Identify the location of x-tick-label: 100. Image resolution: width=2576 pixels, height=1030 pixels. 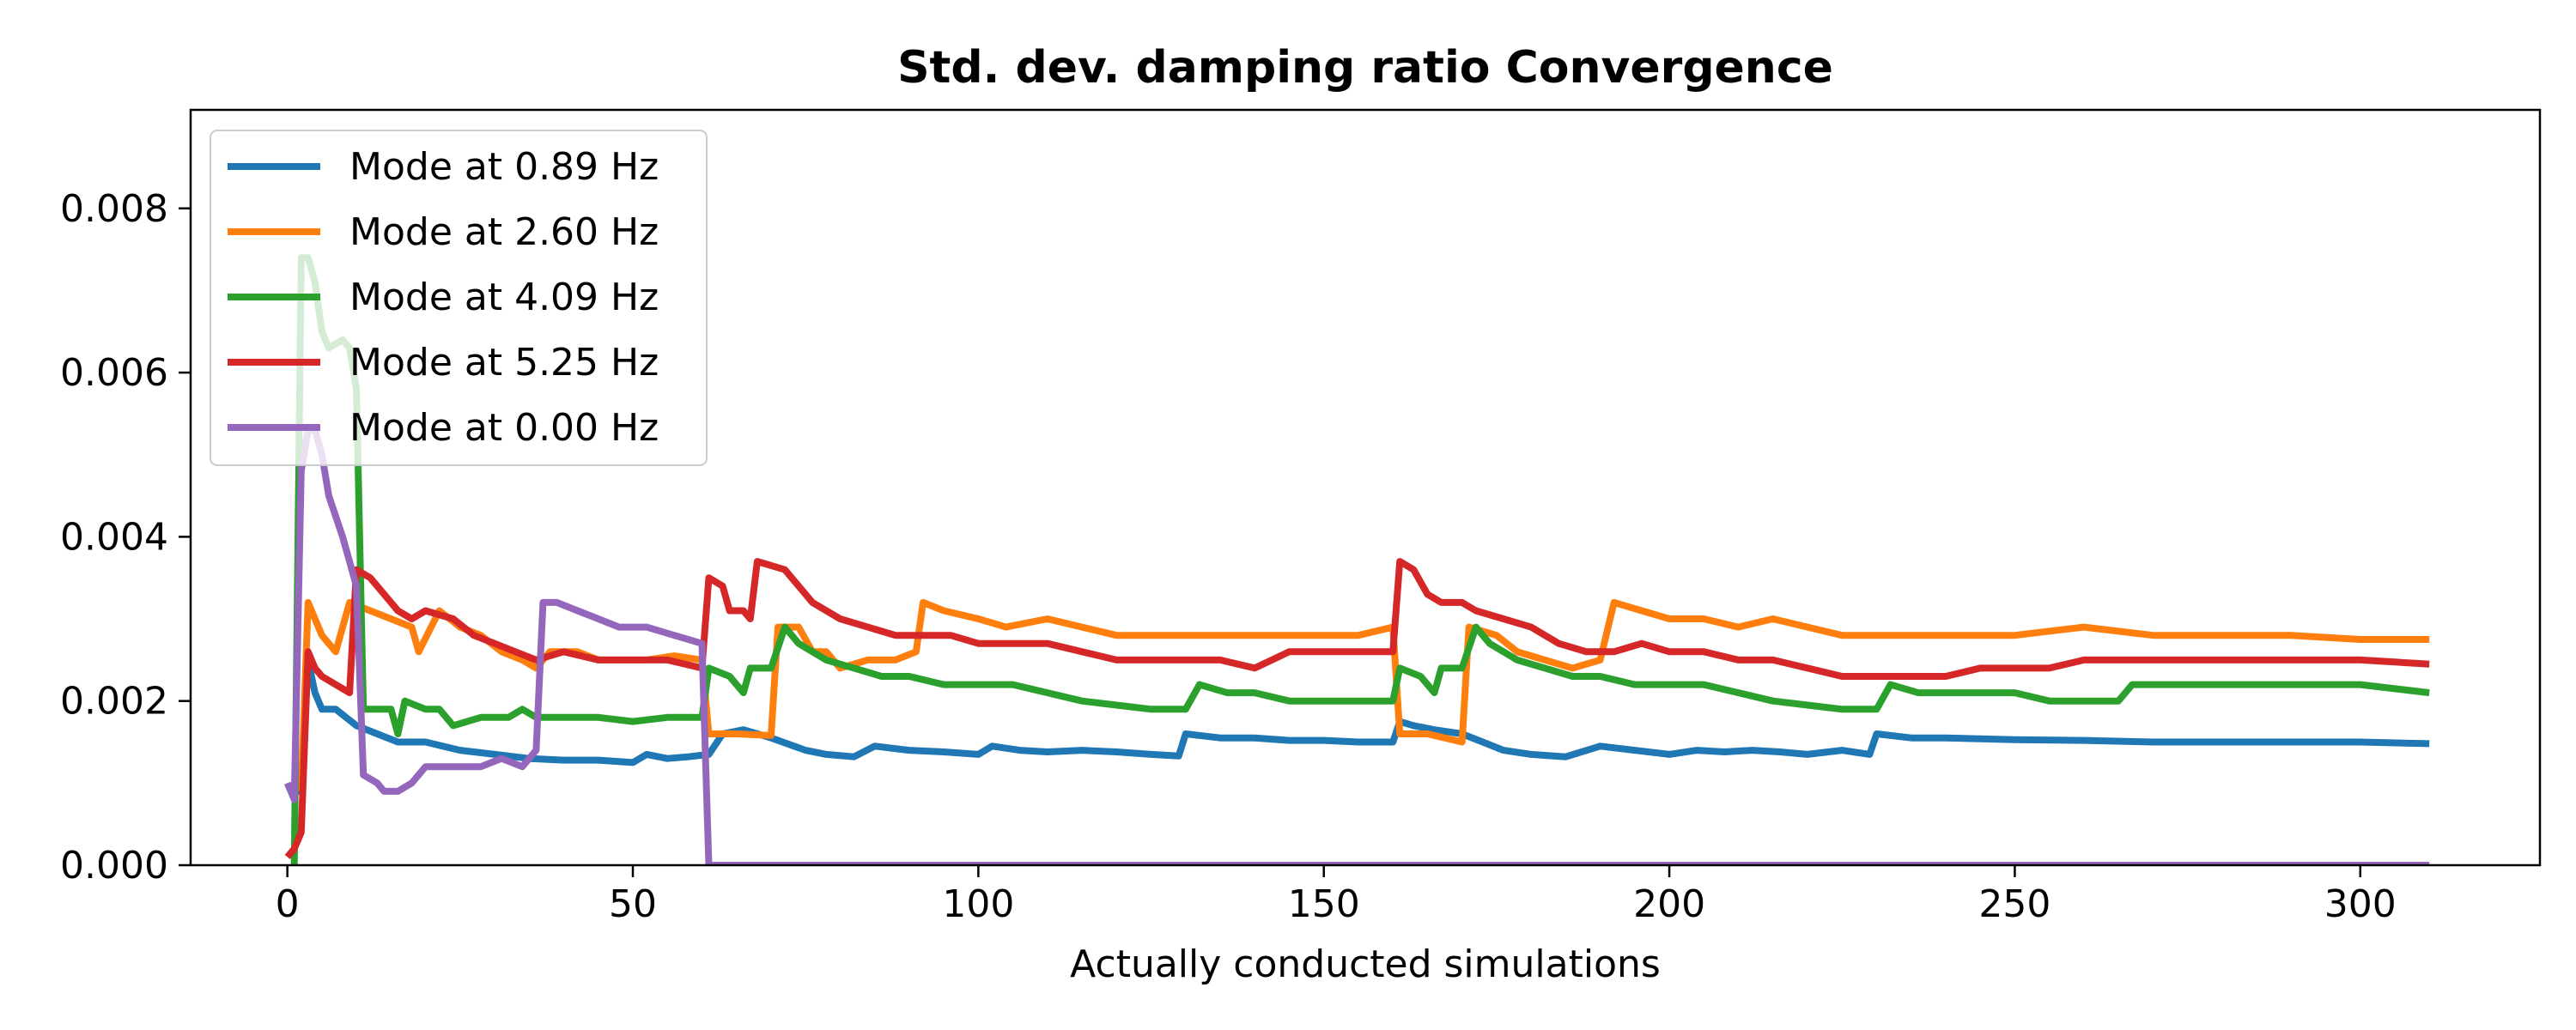
(978, 904).